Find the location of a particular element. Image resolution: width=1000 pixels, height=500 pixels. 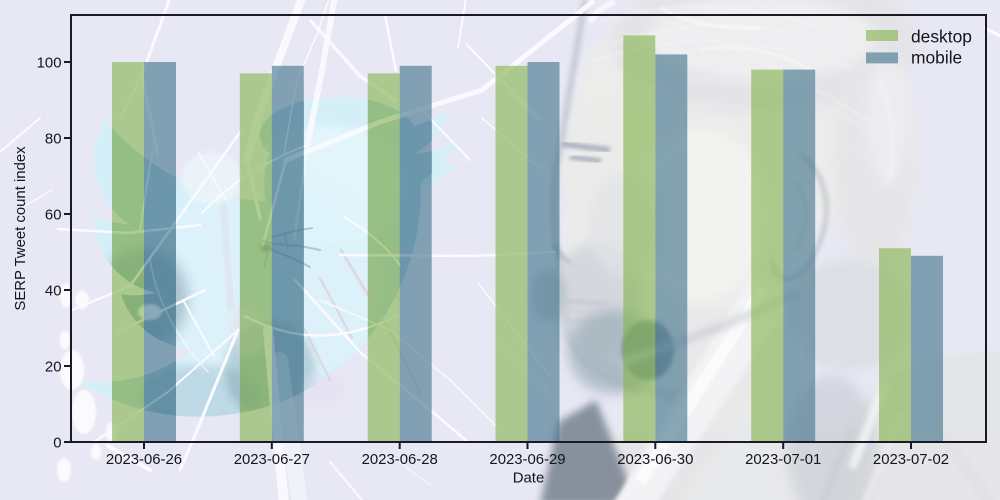

svg-text: Date is located at coordinates (528, 478).